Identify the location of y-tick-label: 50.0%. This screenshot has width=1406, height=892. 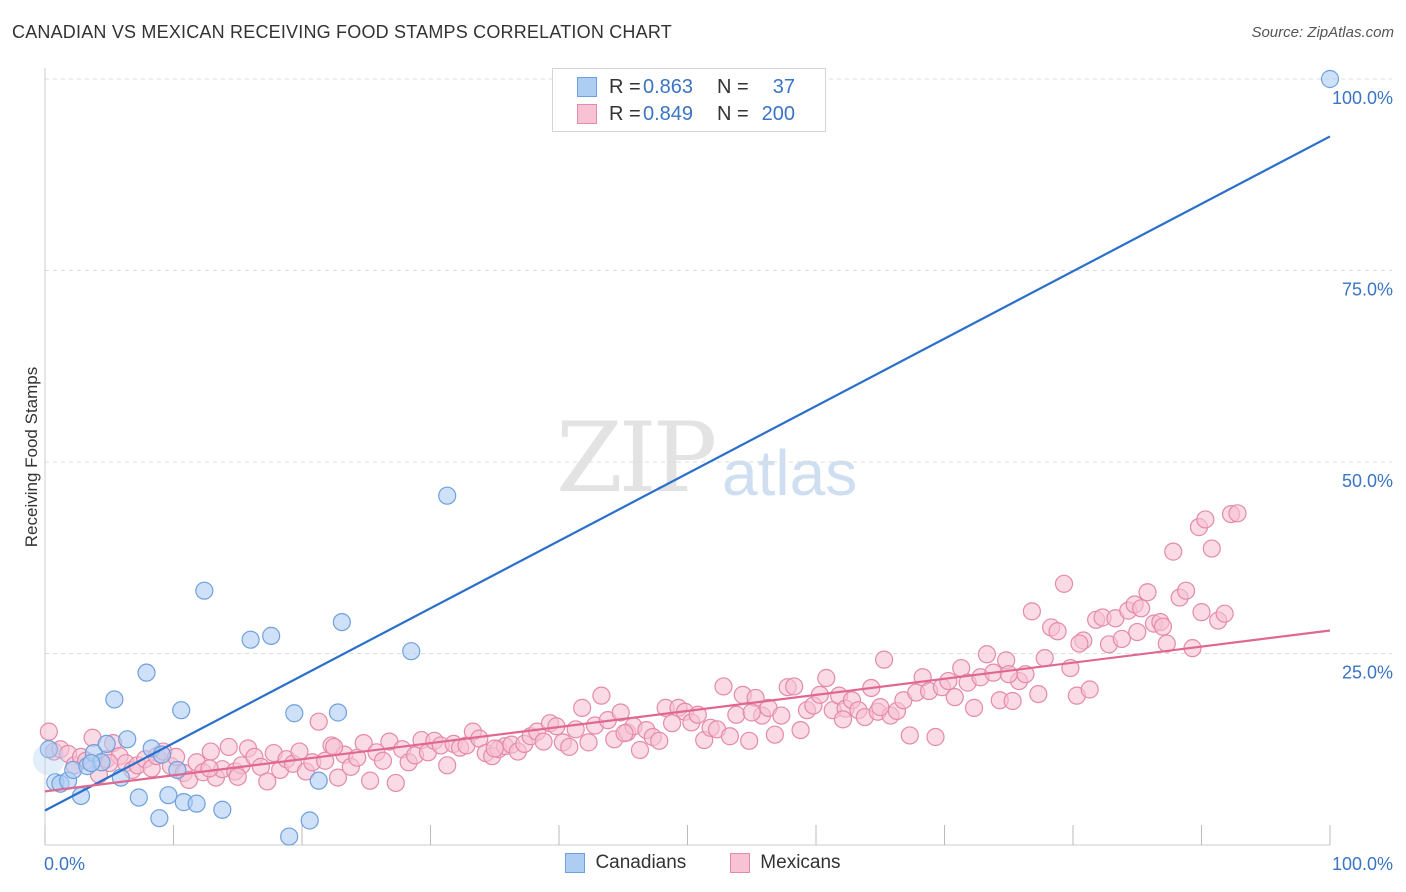
(1367, 481).